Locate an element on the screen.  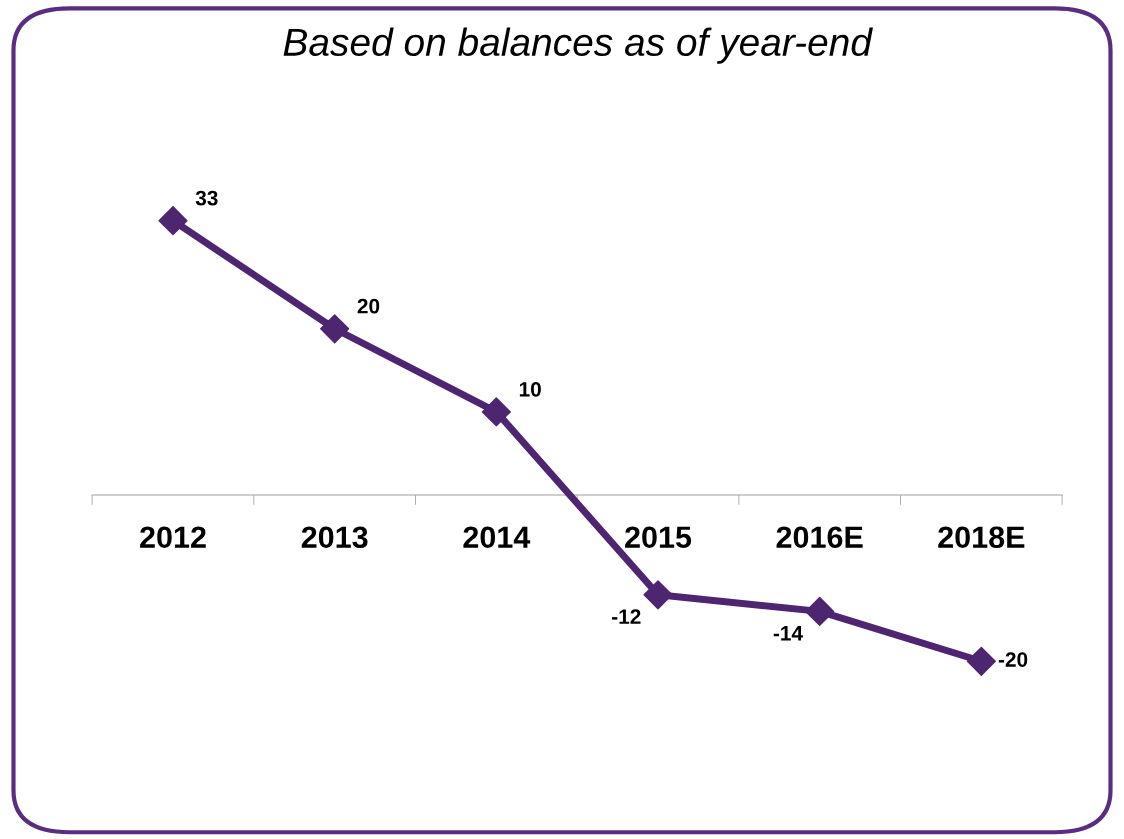
chart-title: Based on balances as of year-end is located at coordinates (578, 45).